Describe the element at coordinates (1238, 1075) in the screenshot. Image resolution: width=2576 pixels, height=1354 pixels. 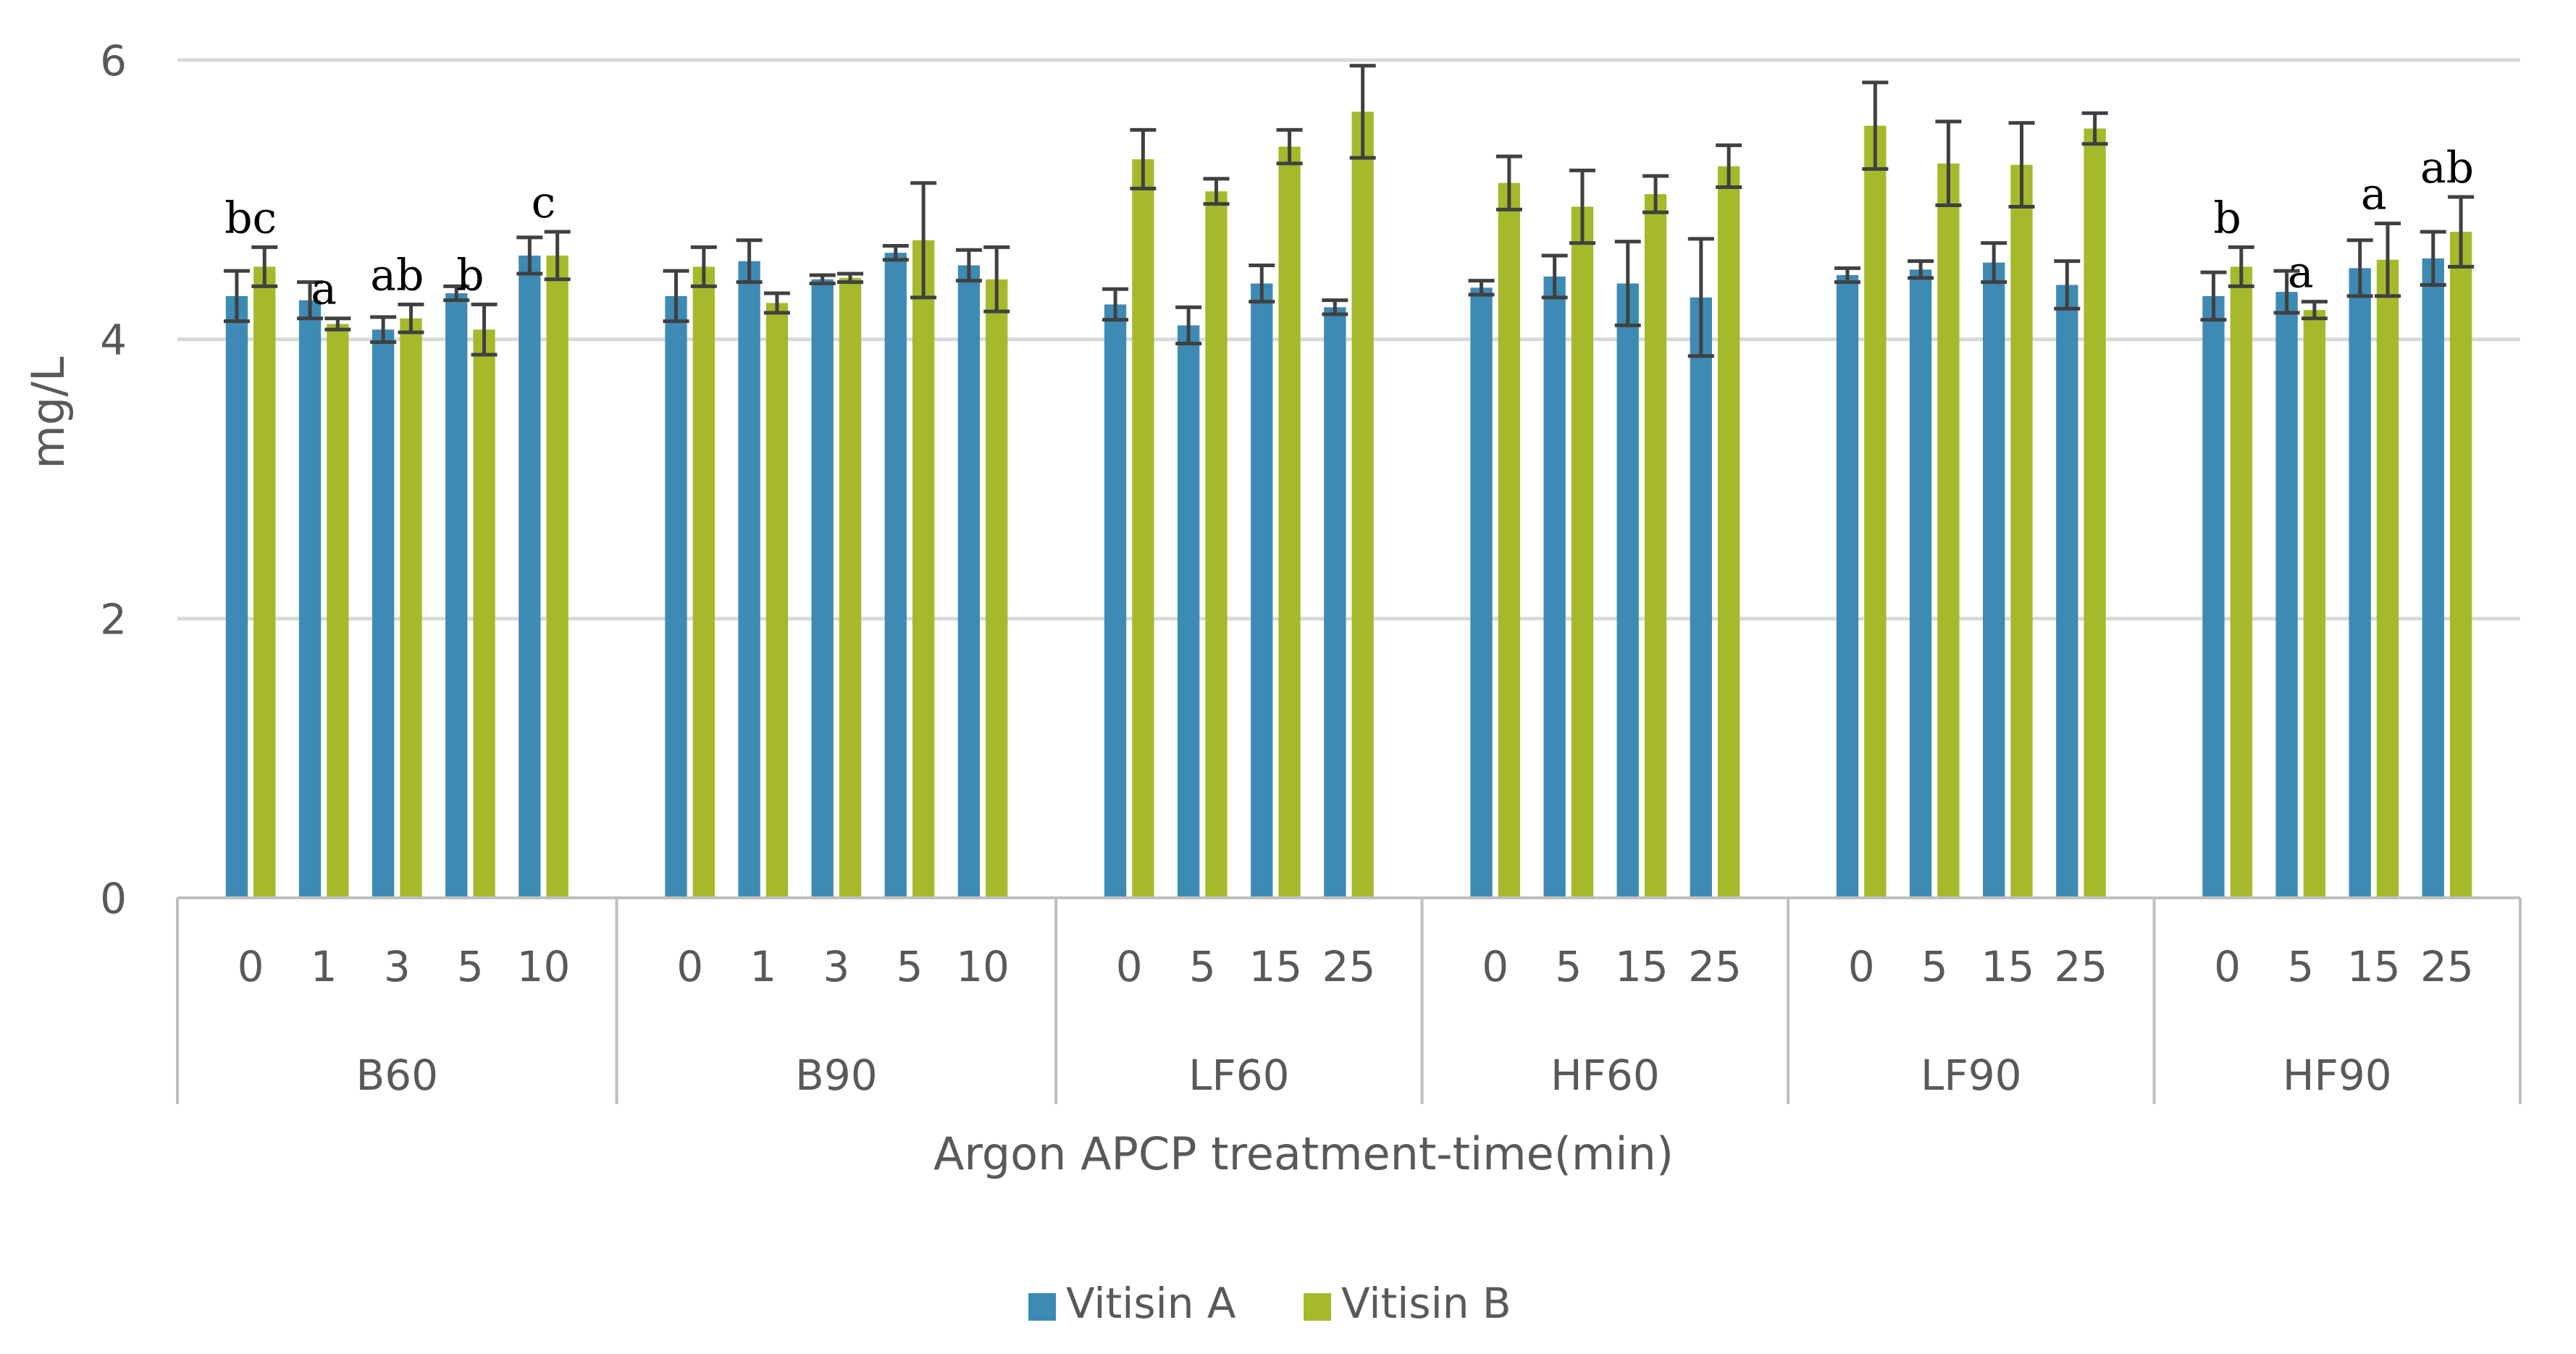
I see `group-label: LF60` at that location.